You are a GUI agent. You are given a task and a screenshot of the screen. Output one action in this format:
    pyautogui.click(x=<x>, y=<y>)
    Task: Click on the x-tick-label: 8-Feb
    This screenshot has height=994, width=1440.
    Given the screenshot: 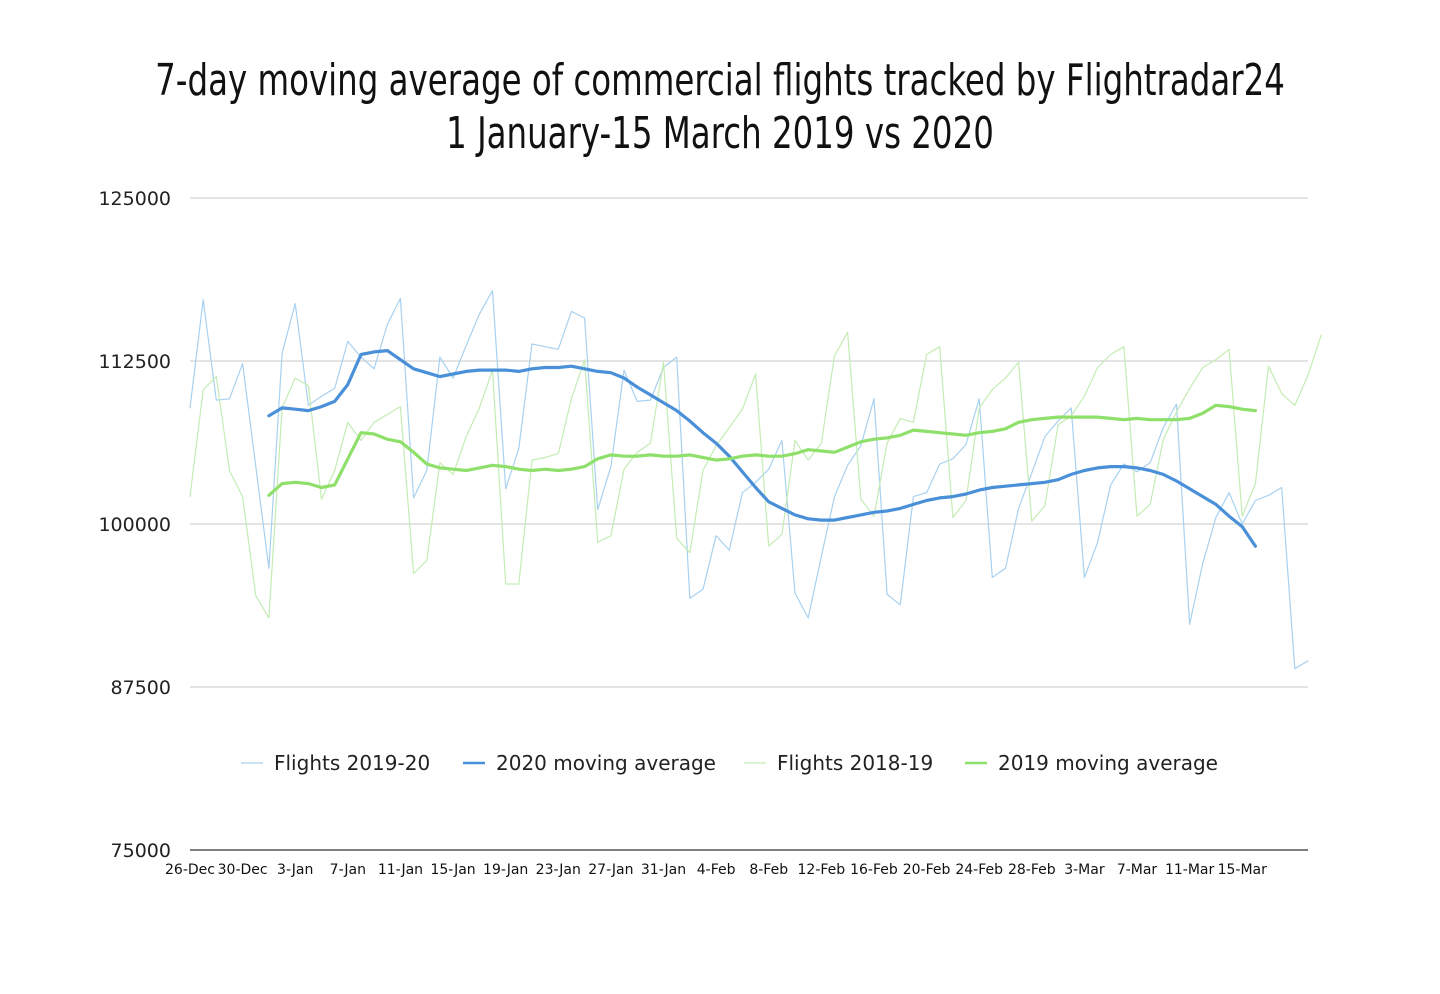 What is the action you would take?
    pyautogui.click(x=768, y=870)
    